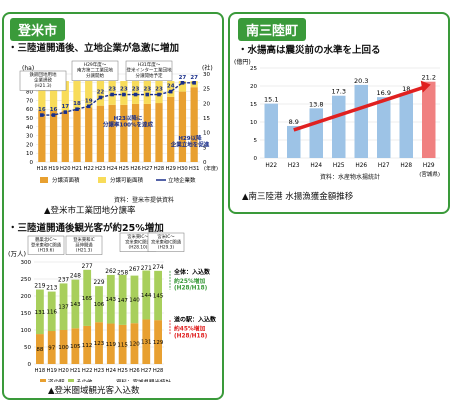  I want to click on annotation-text: H31年度～登米インター工業団地分譲開始予定, so click(149, 70).